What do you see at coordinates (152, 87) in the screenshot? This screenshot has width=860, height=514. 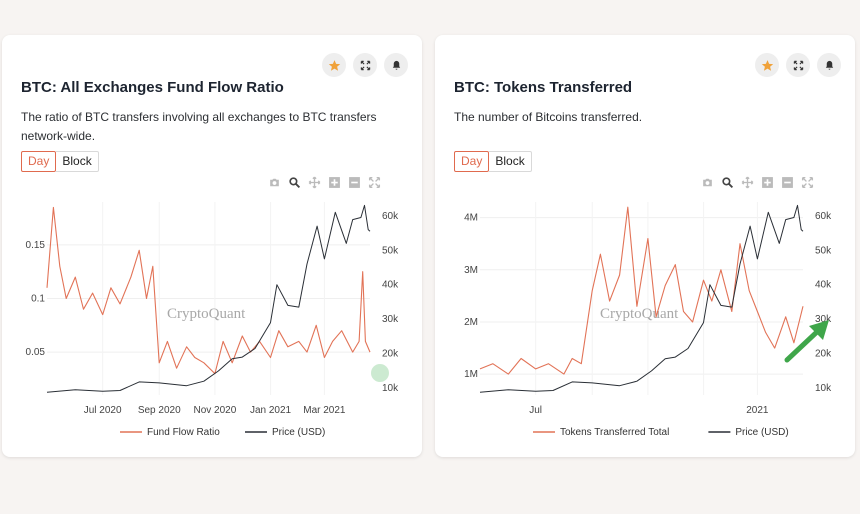 I see `chart-title: BTC: All Exchanges Fund Flow Ratio` at bounding box center [152, 87].